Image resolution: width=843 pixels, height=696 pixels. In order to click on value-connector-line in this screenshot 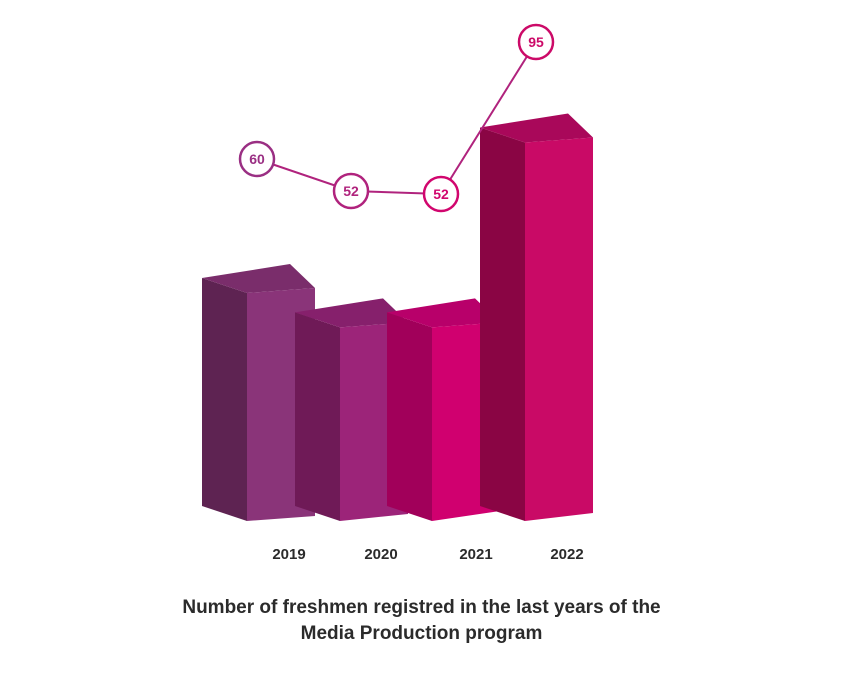, I will do `click(396, 118)`.